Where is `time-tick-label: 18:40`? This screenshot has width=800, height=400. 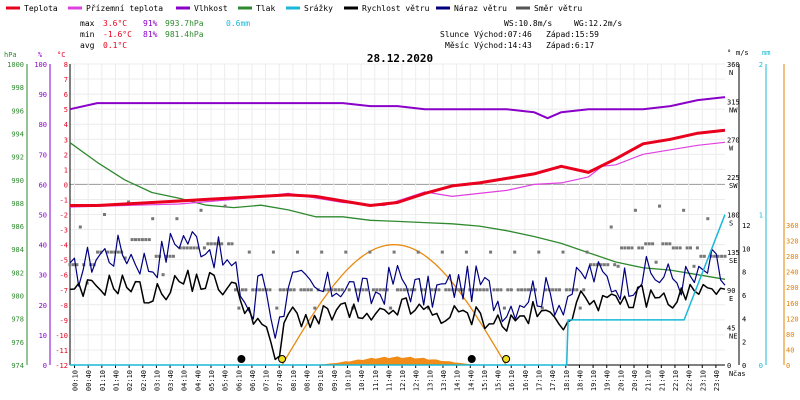
time-tick-label: 18:40 is located at coordinates (580, 380).